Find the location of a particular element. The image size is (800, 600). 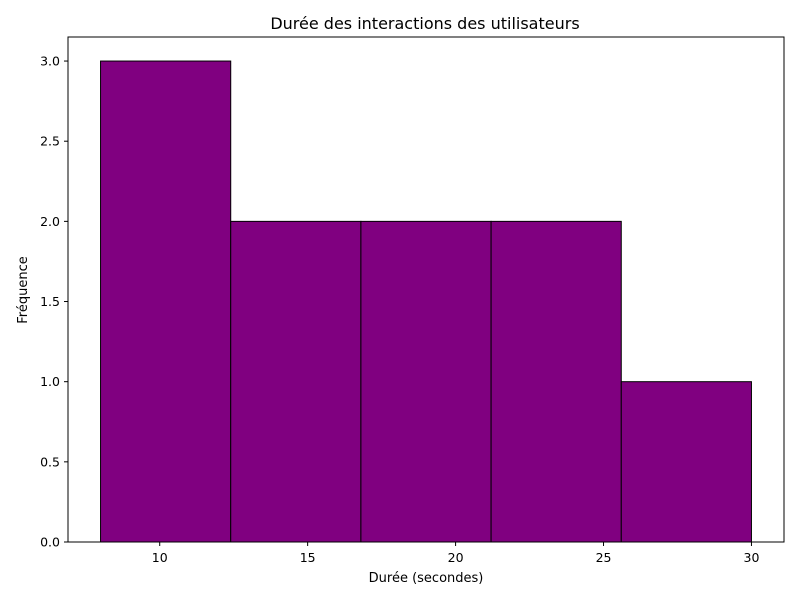

y-tick-label: 3.0 is located at coordinates (50, 61).